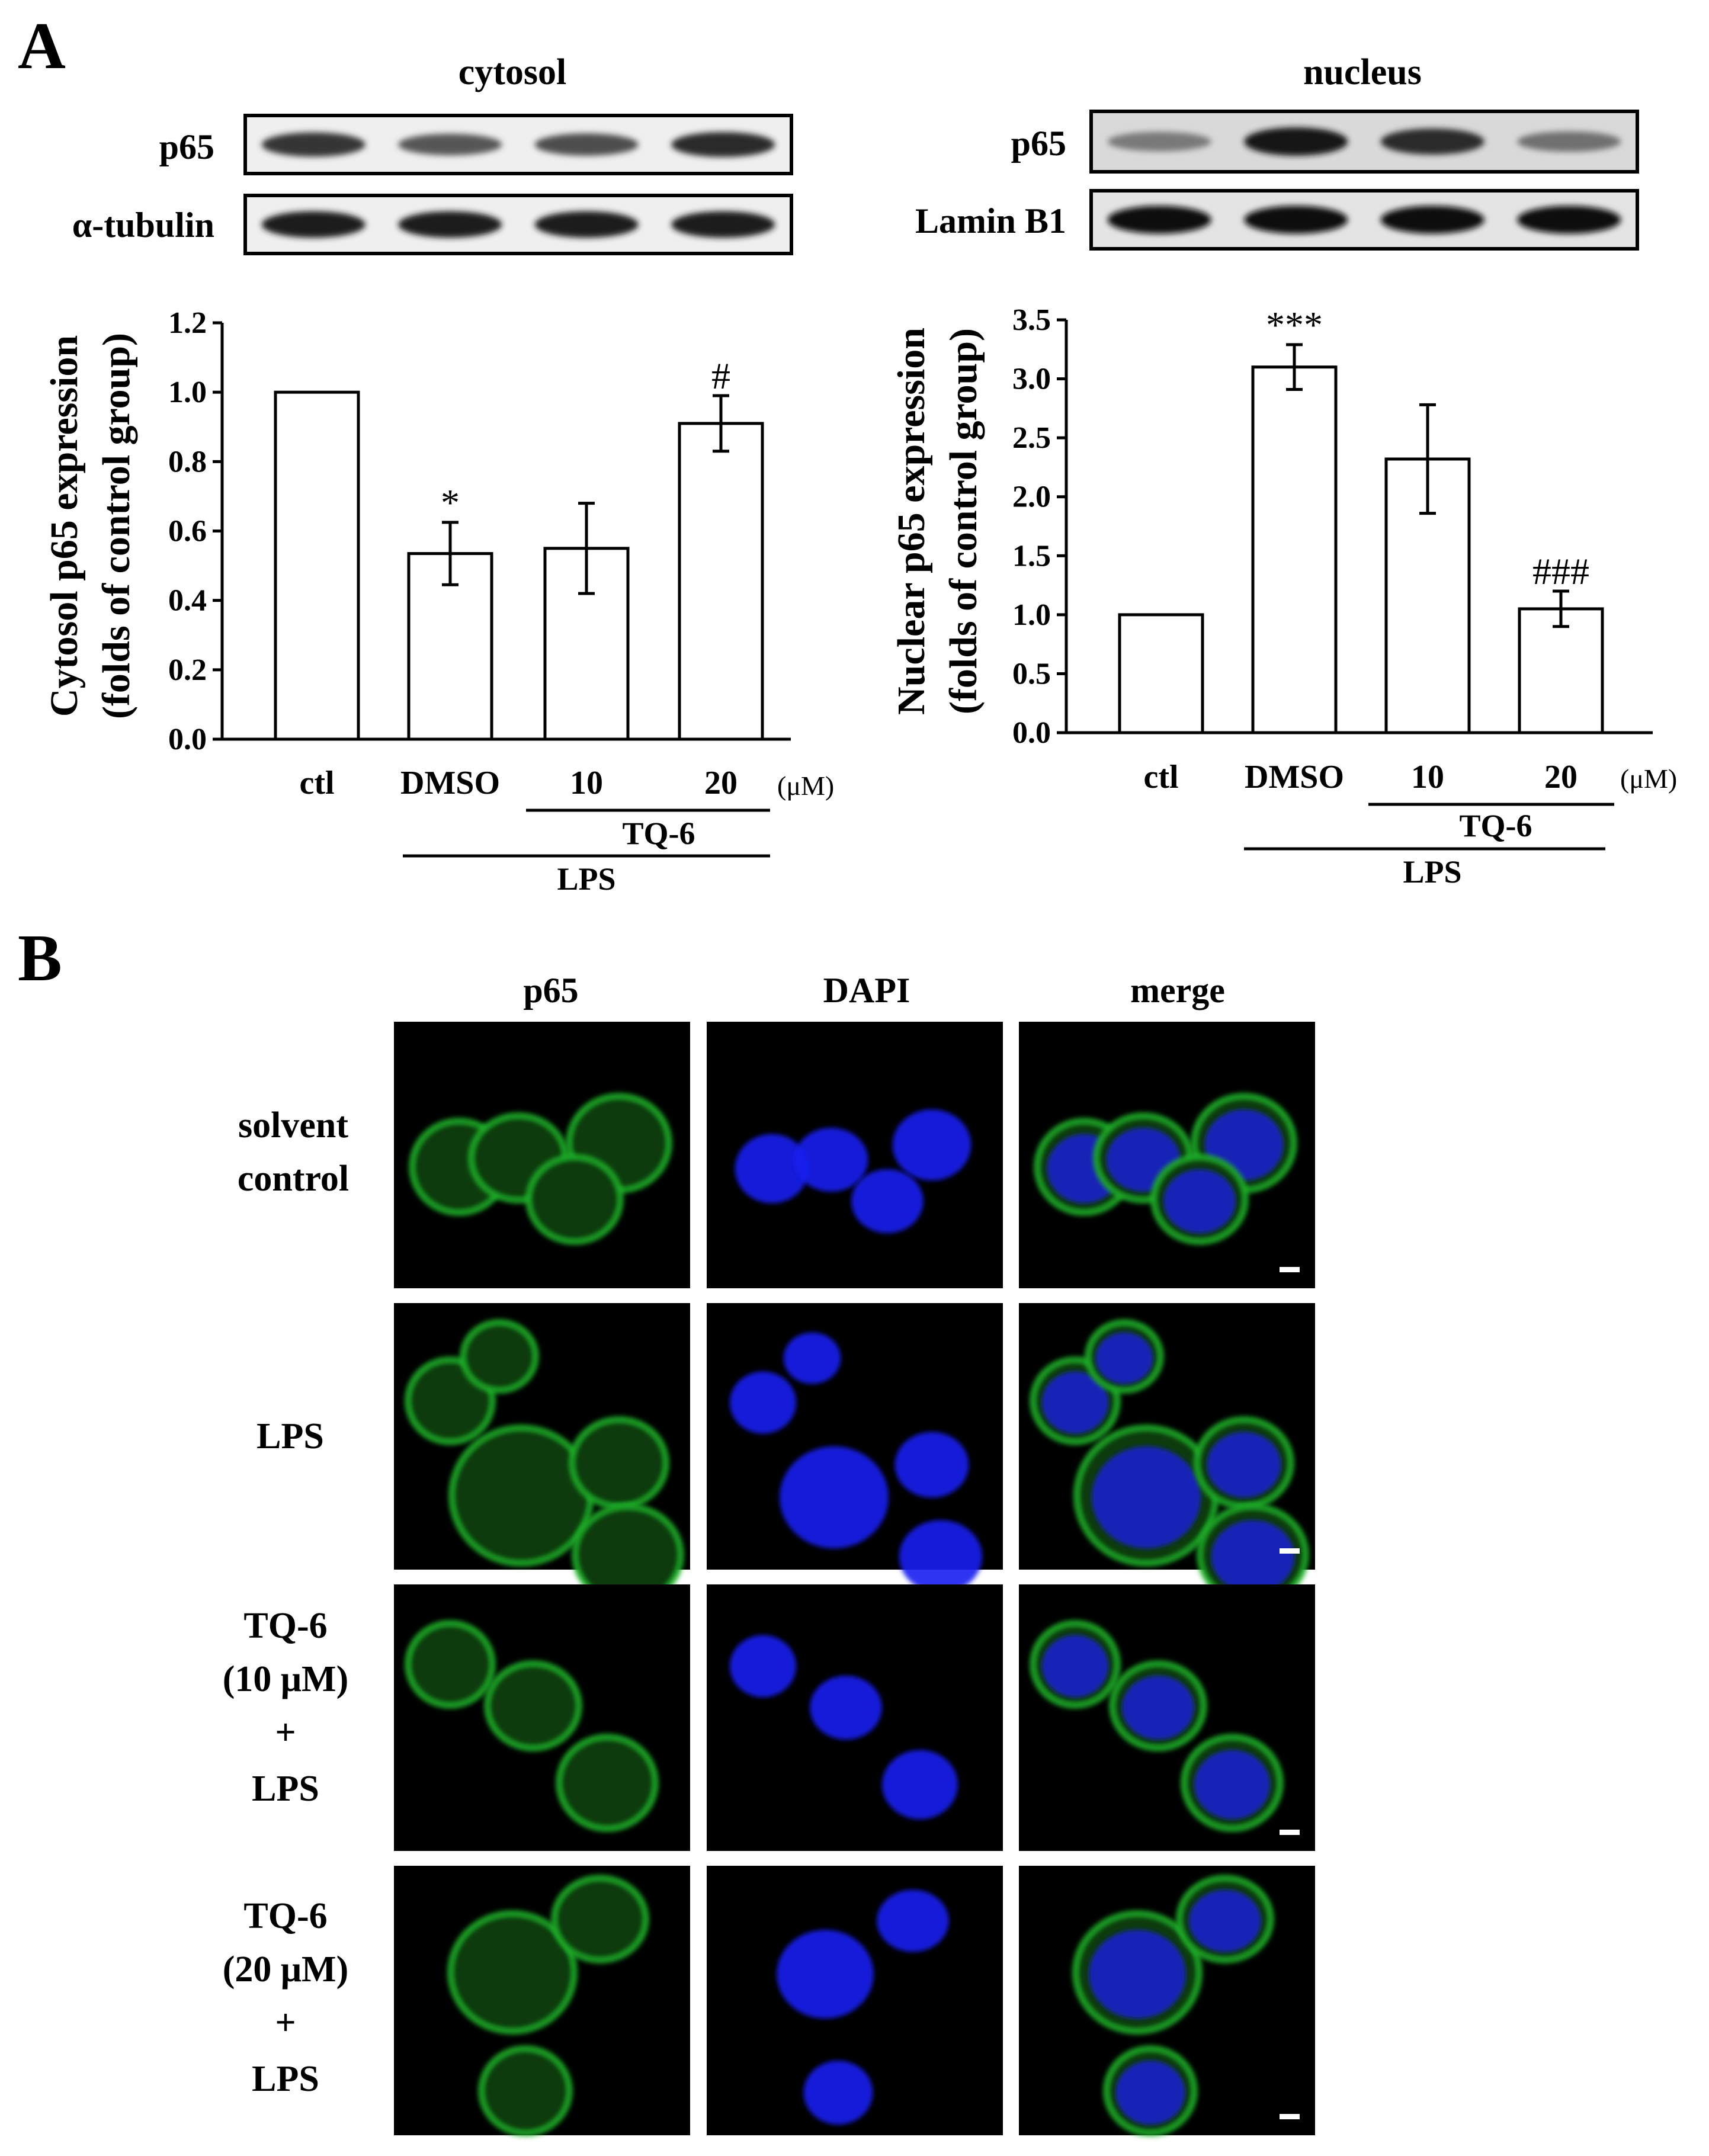 The height and width of the screenshot is (2156, 1709). What do you see at coordinates (1290, 1832) in the screenshot?
I see `scale-bar` at bounding box center [1290, 1832].